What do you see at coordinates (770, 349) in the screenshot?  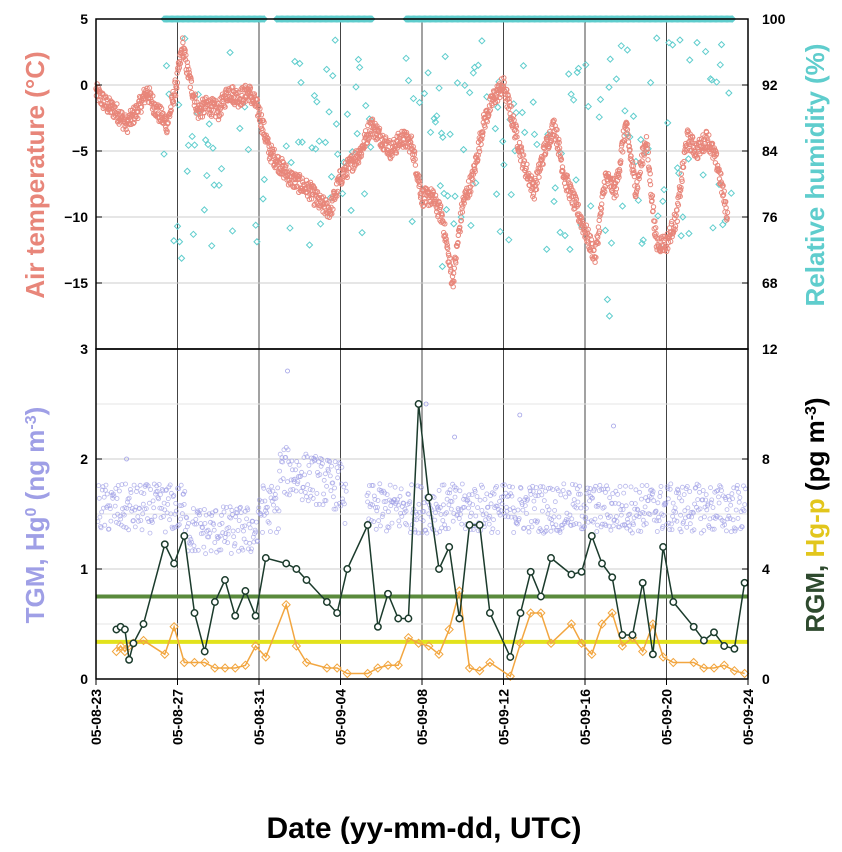 I see `rgm-tick-label: 12` at bounding box center [770, 349].